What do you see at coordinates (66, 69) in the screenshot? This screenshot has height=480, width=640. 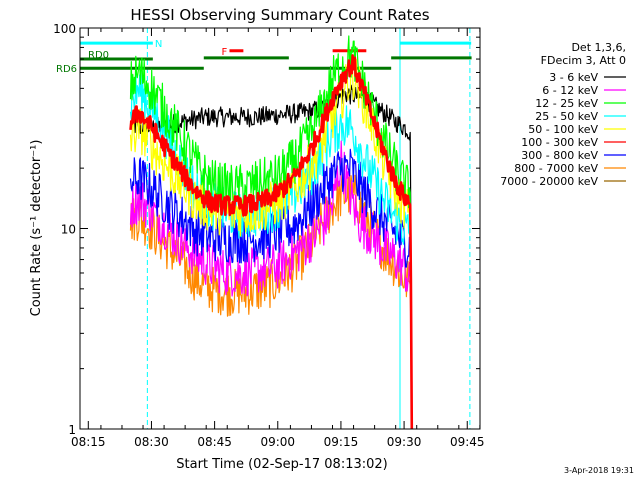 I see `status-label-rd6: RD6` at bounding box center [66, 69].